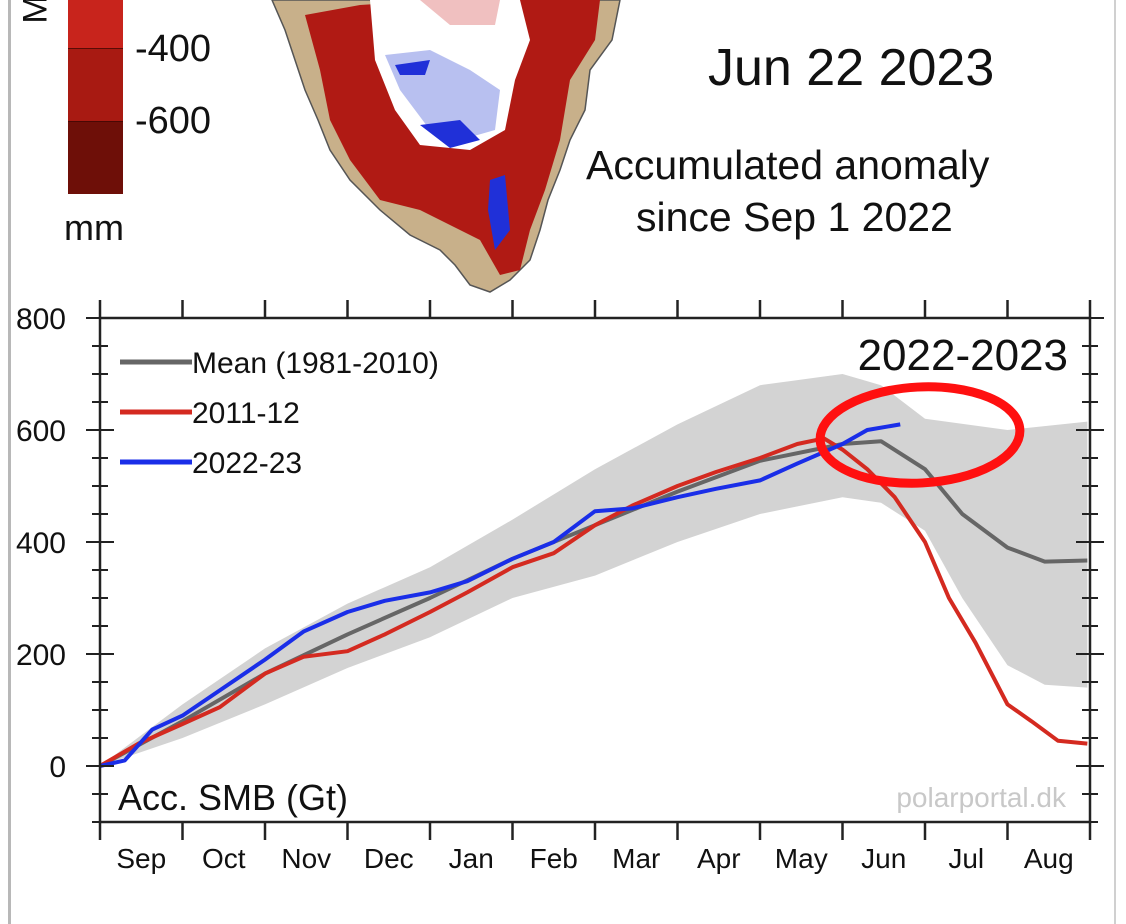 This screenshot has height=924, width=1126. Describe the element at coordinates (719, 858) in the screenshot. I see `x-tick-label: Apr` at that location.